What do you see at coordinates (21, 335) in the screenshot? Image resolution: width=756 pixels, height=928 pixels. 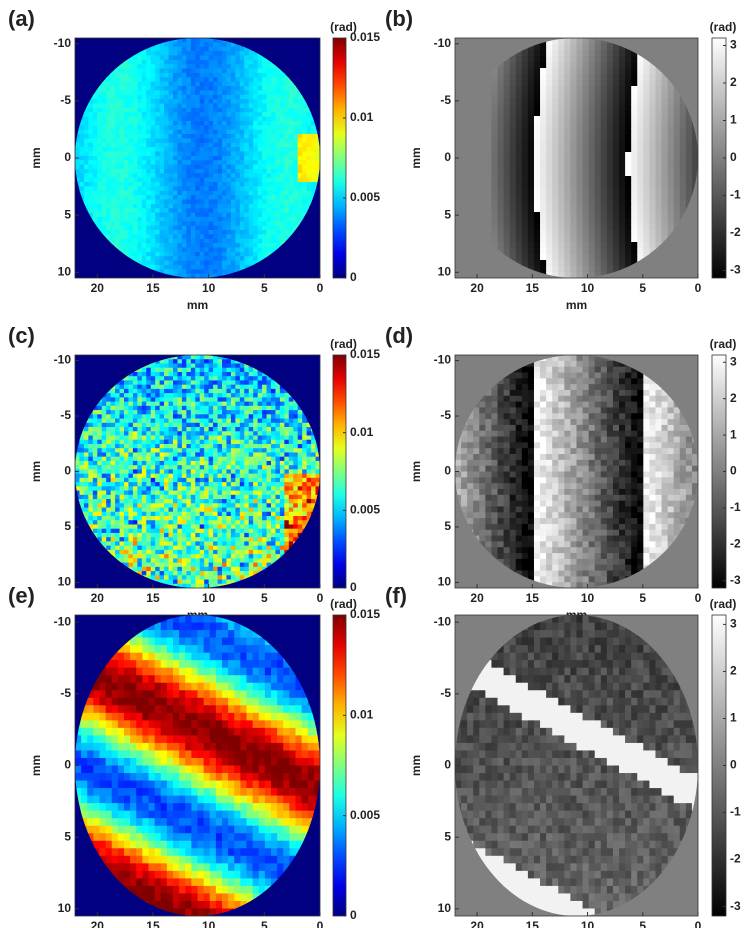 I see `panel-label: (c)` at bounding box center [21, 335].